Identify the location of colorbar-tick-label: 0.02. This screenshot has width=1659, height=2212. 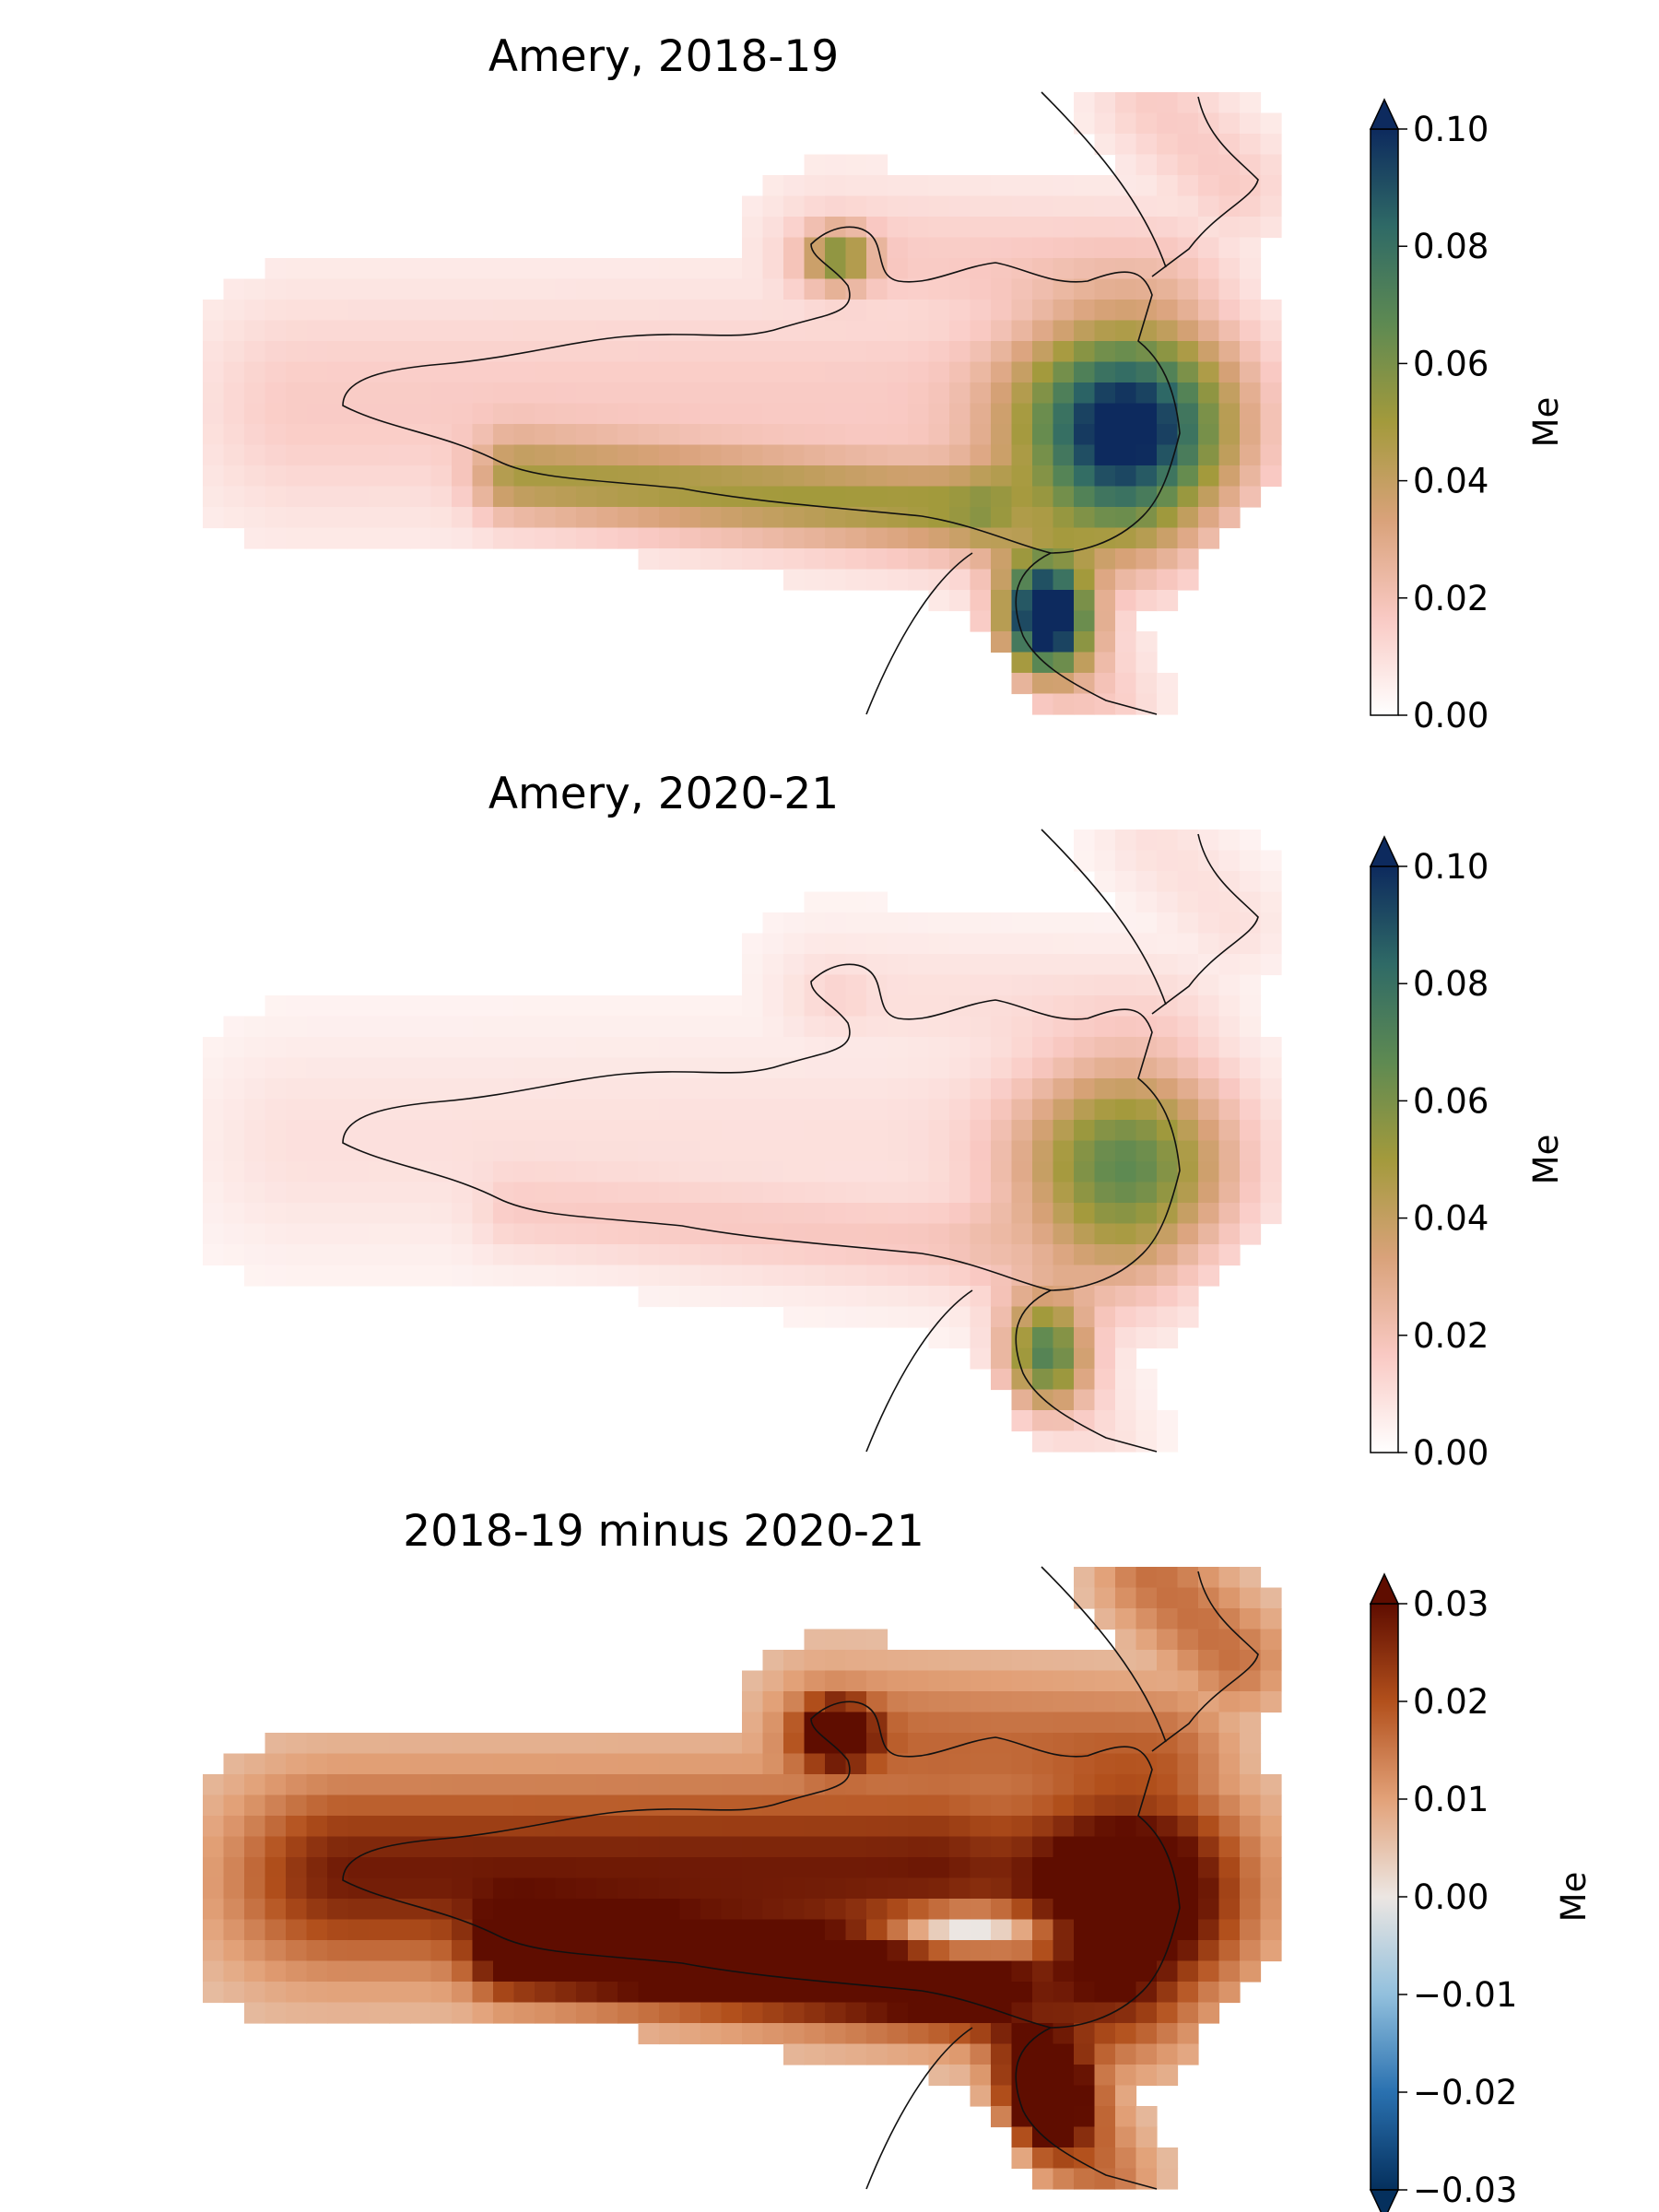
(1450, 1336).